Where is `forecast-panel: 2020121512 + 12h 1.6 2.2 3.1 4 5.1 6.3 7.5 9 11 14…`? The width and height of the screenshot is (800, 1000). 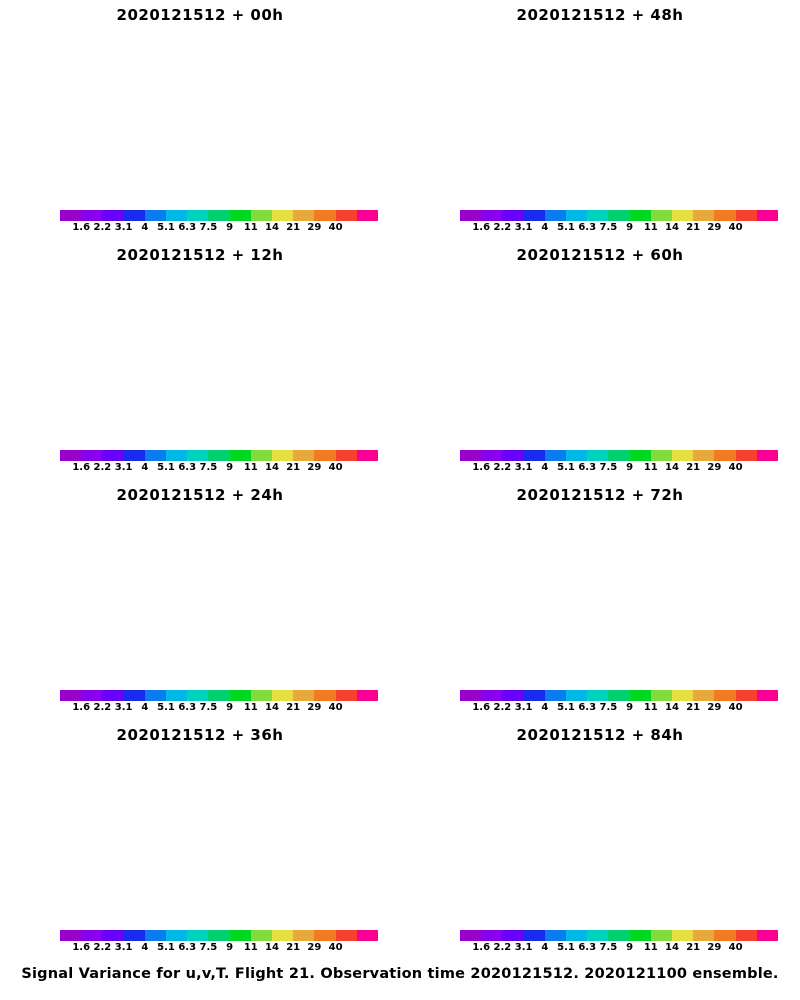
forecast-panel: 2020121512 + 12h 1.6 2.2 3.1 4 5.1 6.3 7.5 9 11 14… is located at coordinates (200, 360).